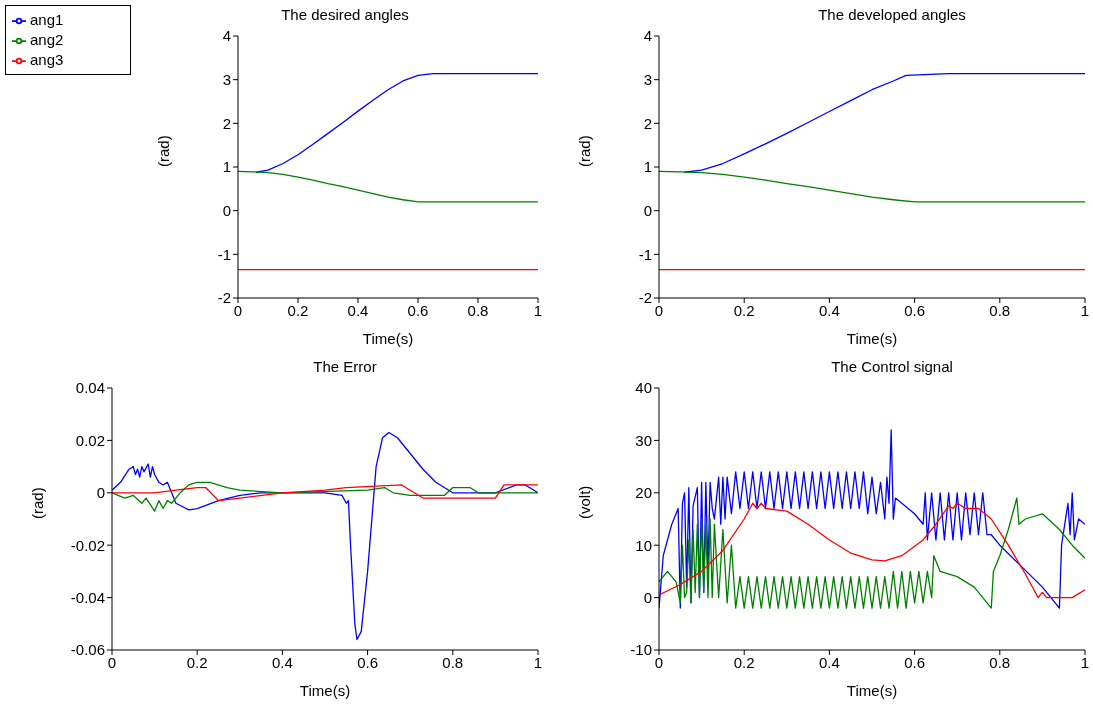  What do you see at coordinates (345, 366) in the screenshot?
I see `chart-title: The Error` at bounding box center [345, 366].